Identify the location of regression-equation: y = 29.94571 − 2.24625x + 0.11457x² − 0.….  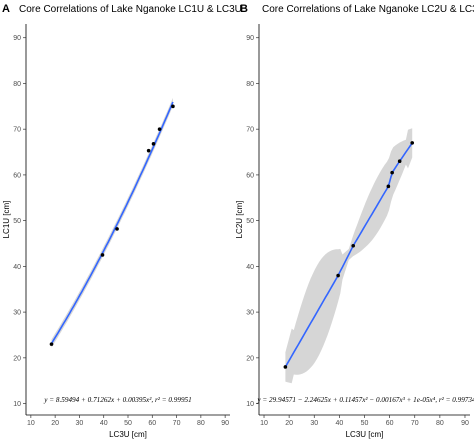
(365, 400).